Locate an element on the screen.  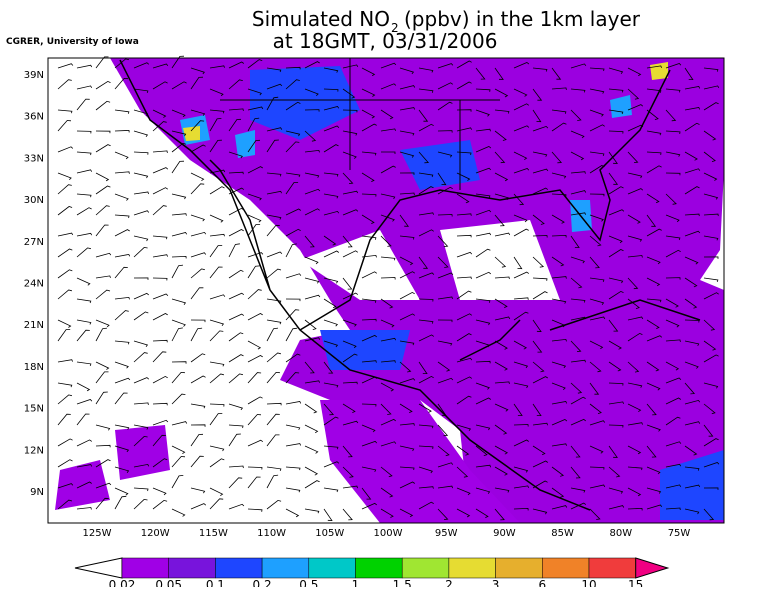
lat-label: 24N is located at coordinates (34, 284).